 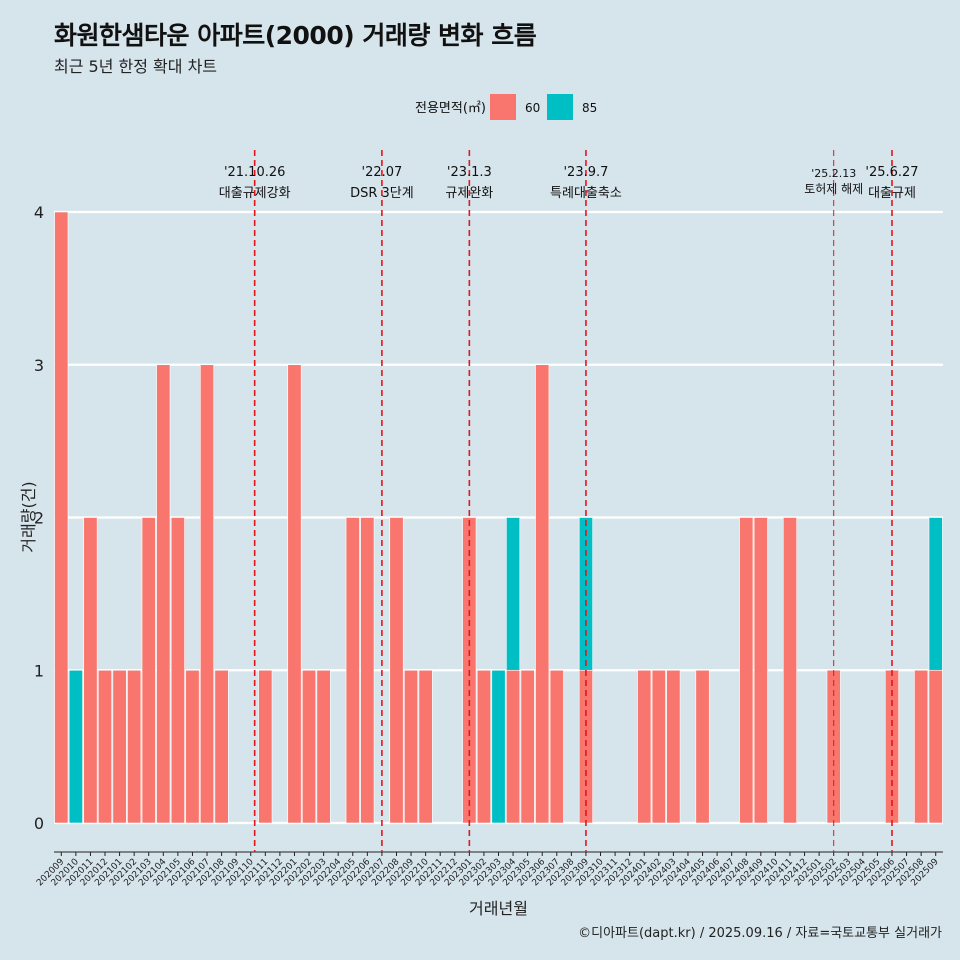 I want to click on event-name-label: 특례대출축소, so click(x=586, y=193).